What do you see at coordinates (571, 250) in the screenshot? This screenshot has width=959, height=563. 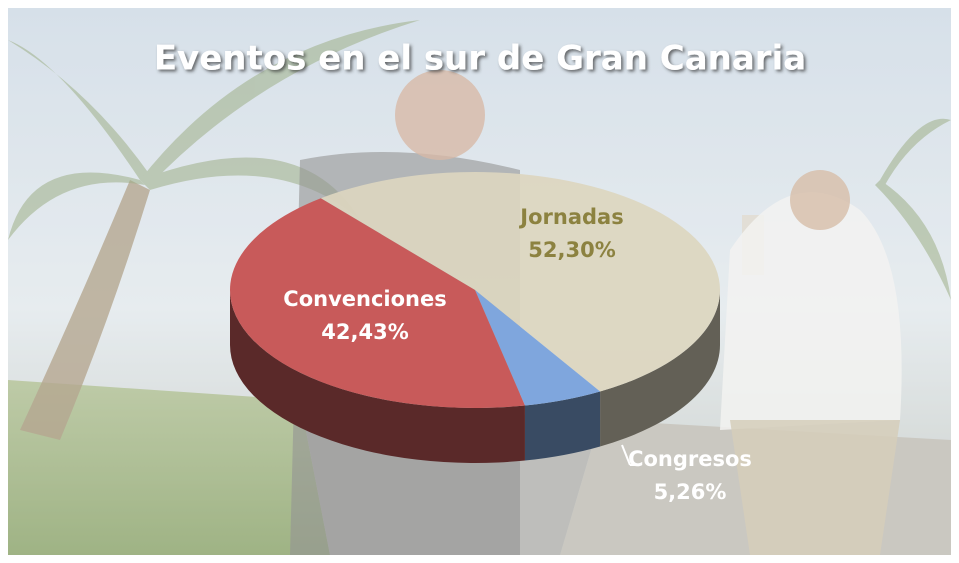 I see `slice-value-label: 52,30%` at bounding box center [571, 250].